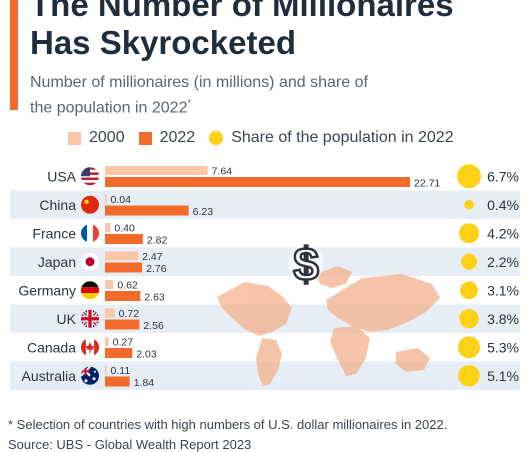  I want to click on row-usa: USA 7.64 22.71 6.7%, so click(283, 177).